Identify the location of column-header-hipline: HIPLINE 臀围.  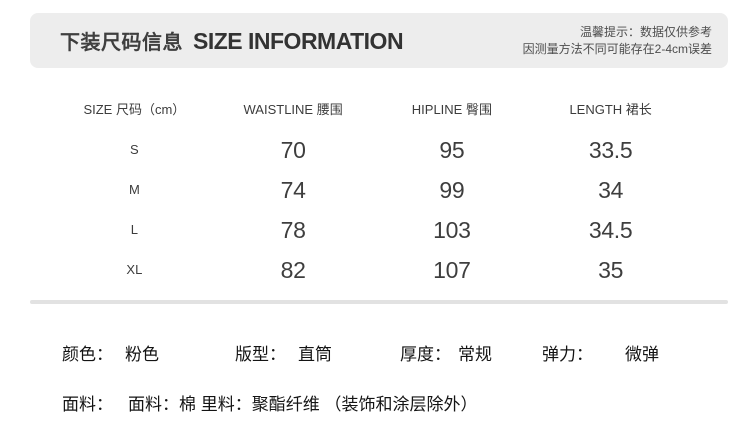
(451, 109).